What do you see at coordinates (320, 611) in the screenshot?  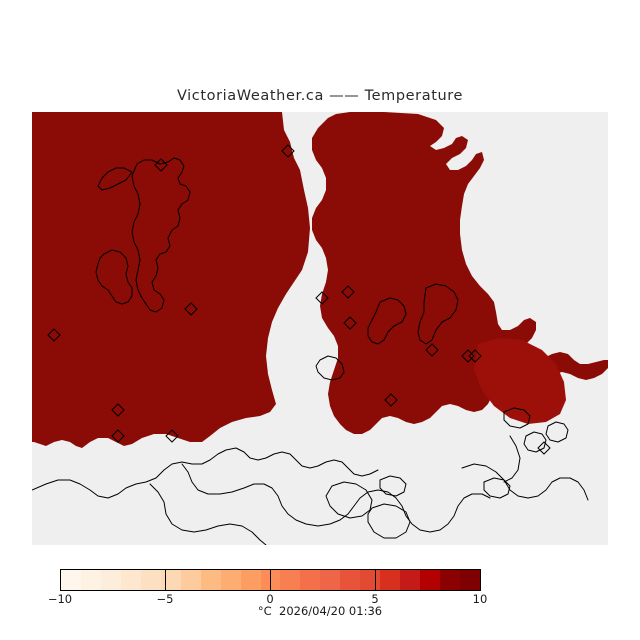 I see `colorbar-caption: °C 2026/04/20 01:36` at bounding box center [320, 611].